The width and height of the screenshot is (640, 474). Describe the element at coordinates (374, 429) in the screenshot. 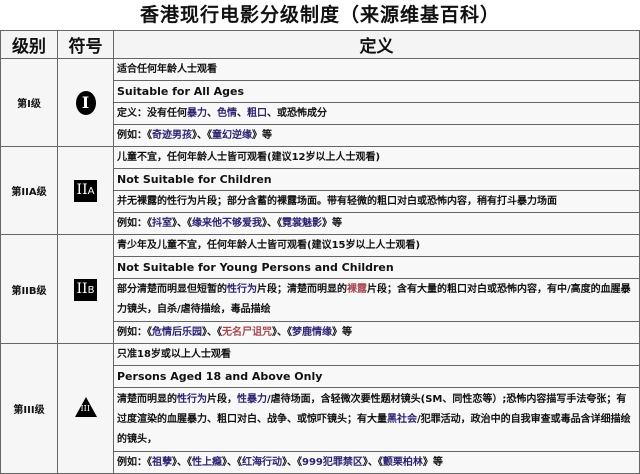

I see `text-segment: /犯罪活动，政治中的自我审查或毒品含详细描绘的镜头，` at that location.